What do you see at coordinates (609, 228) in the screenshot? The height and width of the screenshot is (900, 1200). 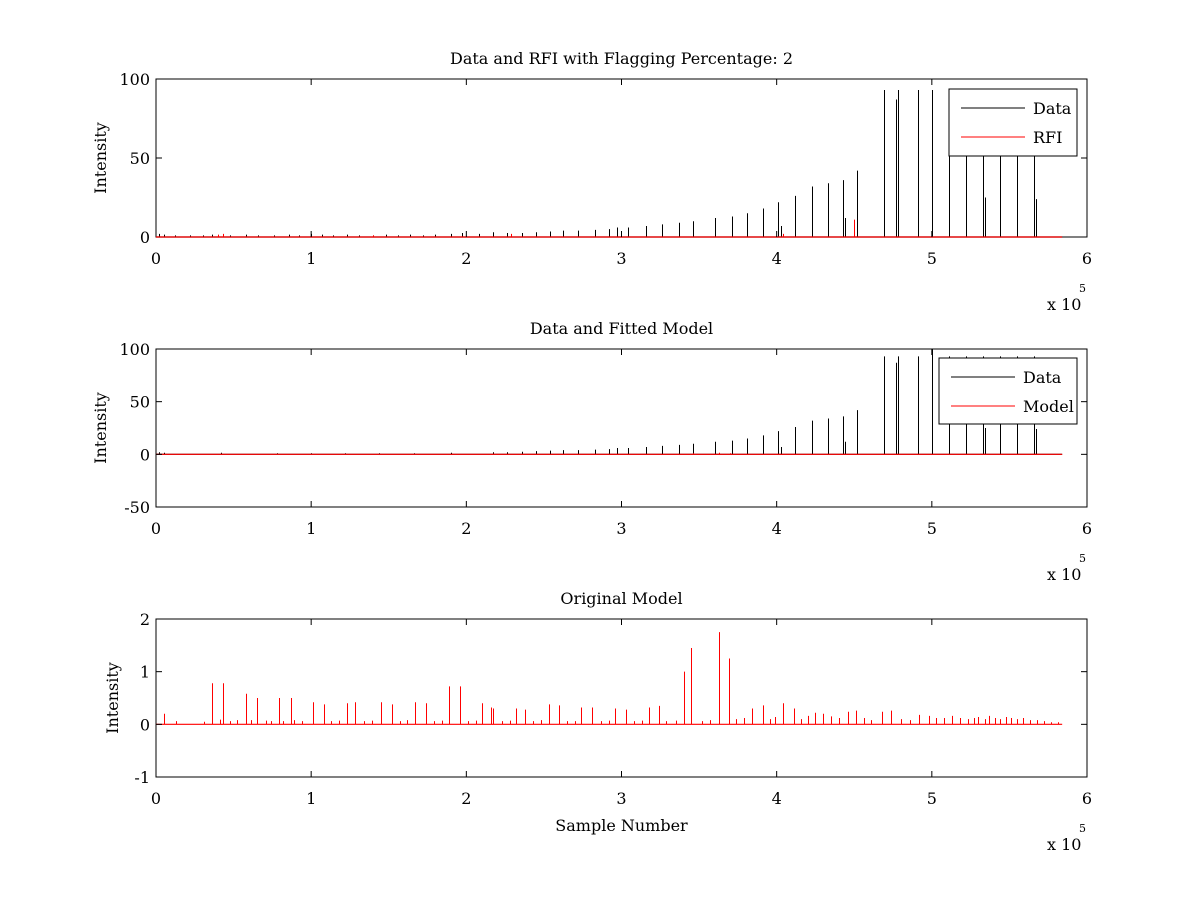 I see `series-rfi` at bounding box center [609, 228].